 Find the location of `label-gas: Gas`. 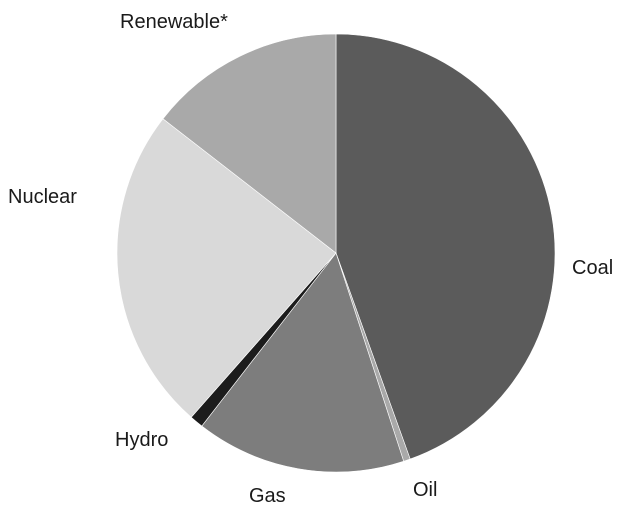

label-gas: Gas is located at coordinates (267, 495).